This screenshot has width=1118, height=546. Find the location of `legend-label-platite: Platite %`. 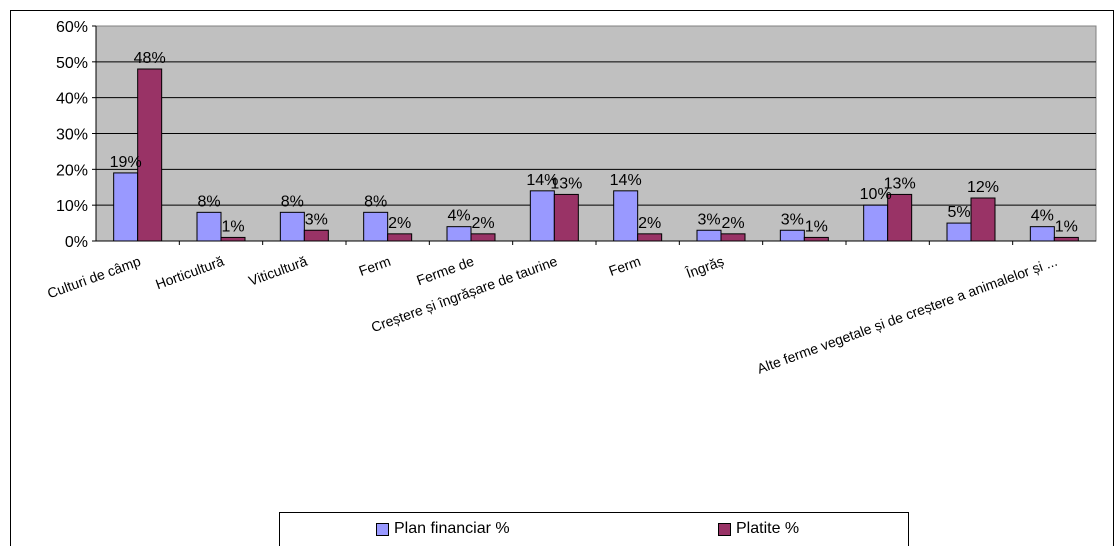

legend-label-platite: Platite % is located at coordinates (768, 528).